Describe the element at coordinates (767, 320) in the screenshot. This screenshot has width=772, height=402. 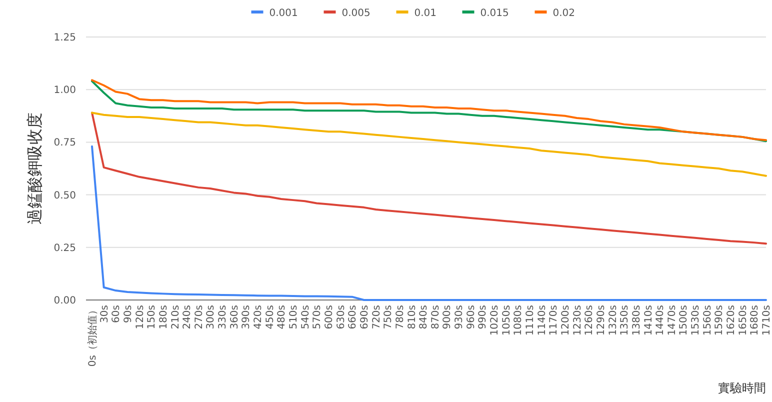
I see `x-tick-label: 1710s` at that location.